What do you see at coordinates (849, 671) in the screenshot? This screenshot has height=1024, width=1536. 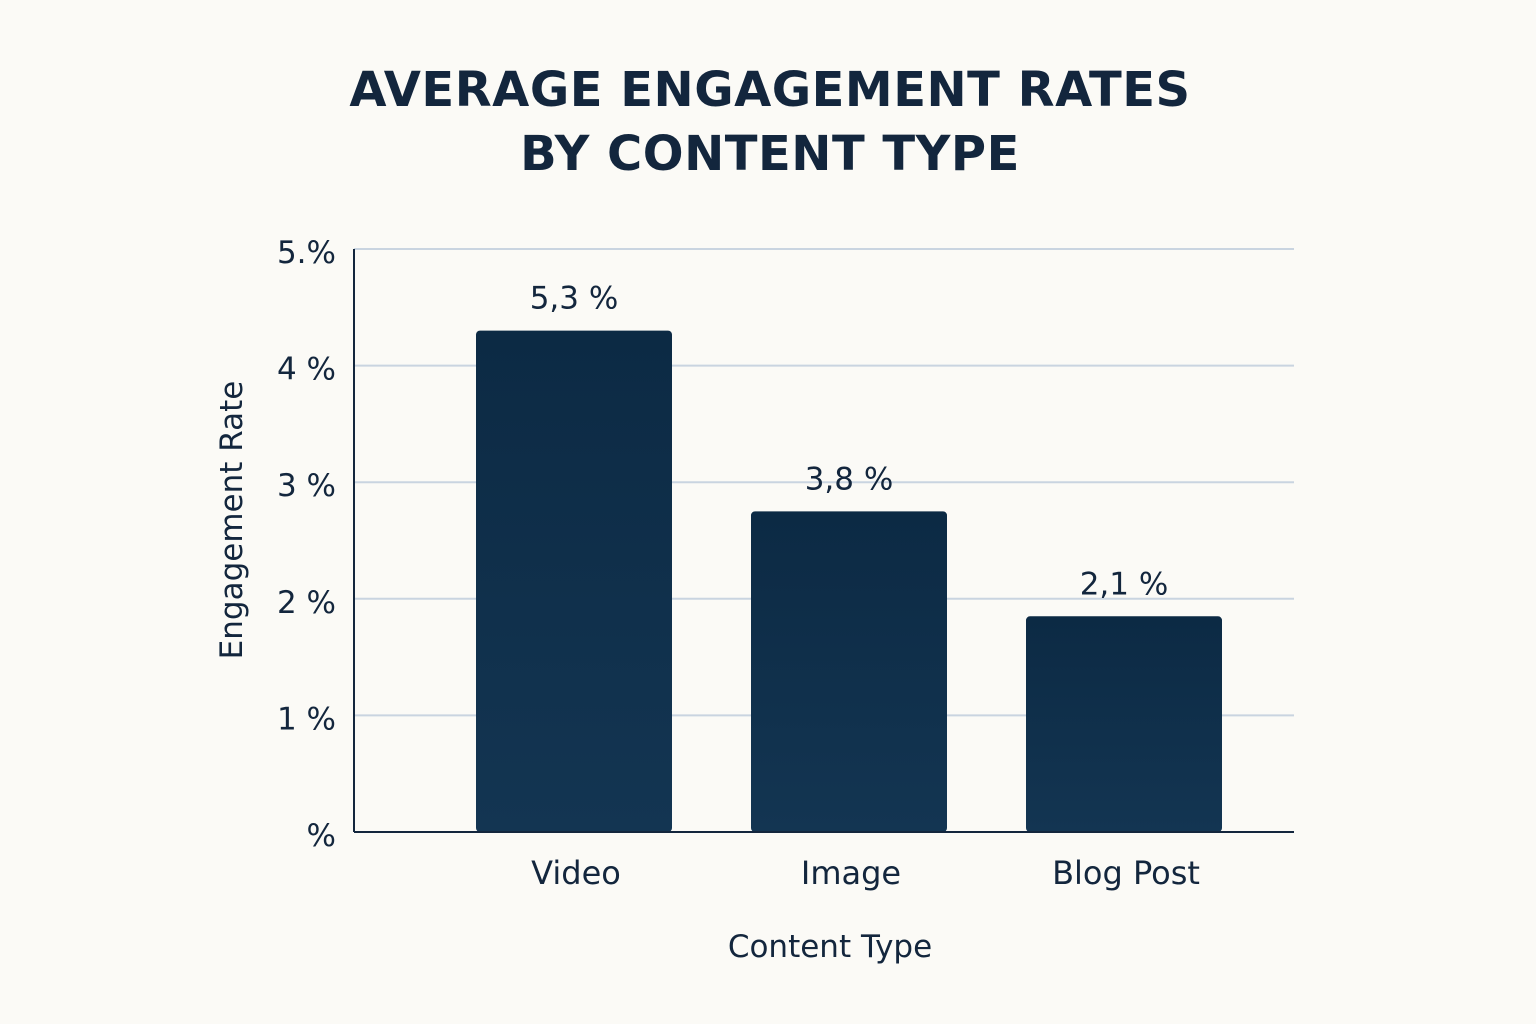 I see `bar-image` at bounding box center [849, 671].